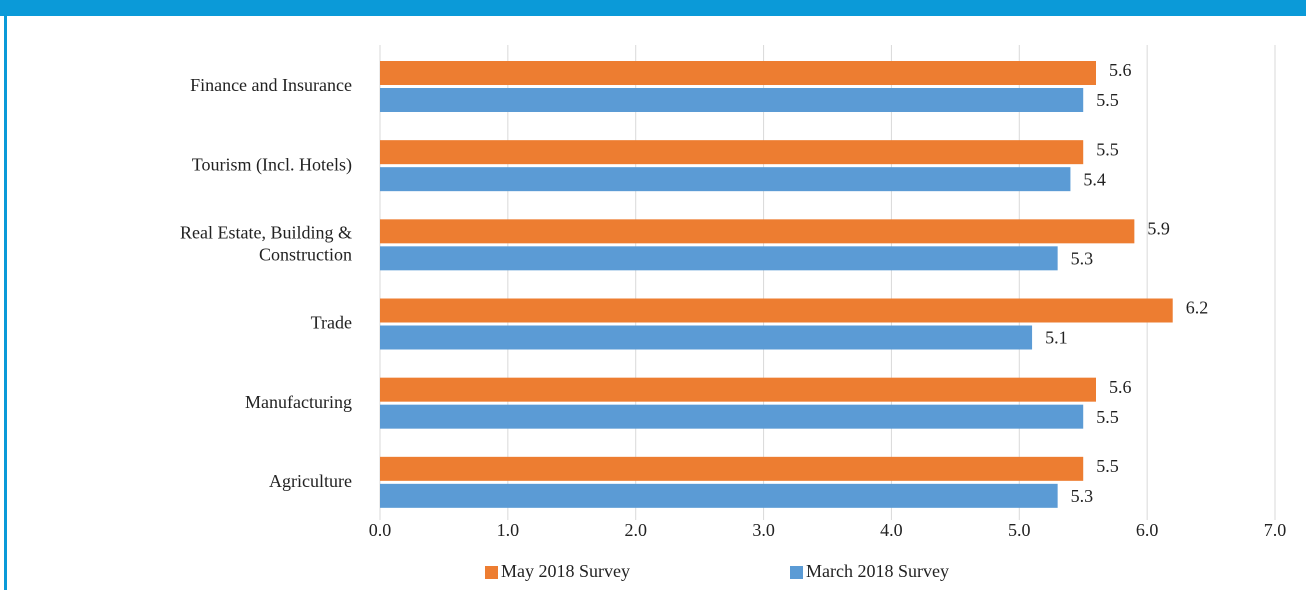  What do you see at coordinates (266, 243) in the screenshot?
I see `category-label: Real Estate, Building & Construction` at bounding box center [266, 243].